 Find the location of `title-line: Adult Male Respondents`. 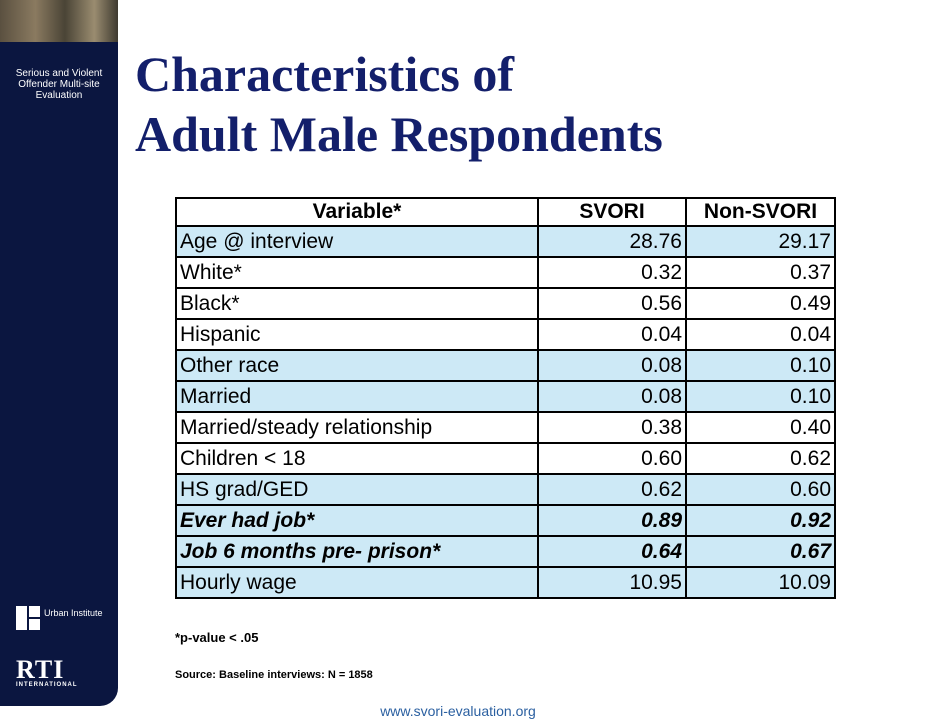

title-line: Adult Male Respondents is located at coordinates (399, 134).